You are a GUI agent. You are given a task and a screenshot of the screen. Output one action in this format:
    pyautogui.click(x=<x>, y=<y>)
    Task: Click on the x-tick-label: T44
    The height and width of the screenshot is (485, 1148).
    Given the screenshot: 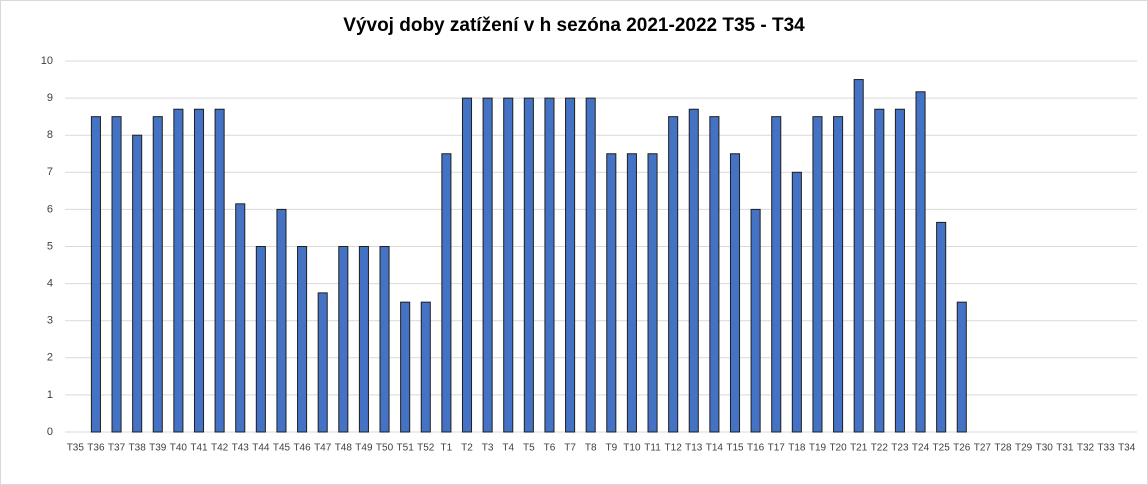 What is the action you would take?
    pyautogui.click(x=261, y=448)
    